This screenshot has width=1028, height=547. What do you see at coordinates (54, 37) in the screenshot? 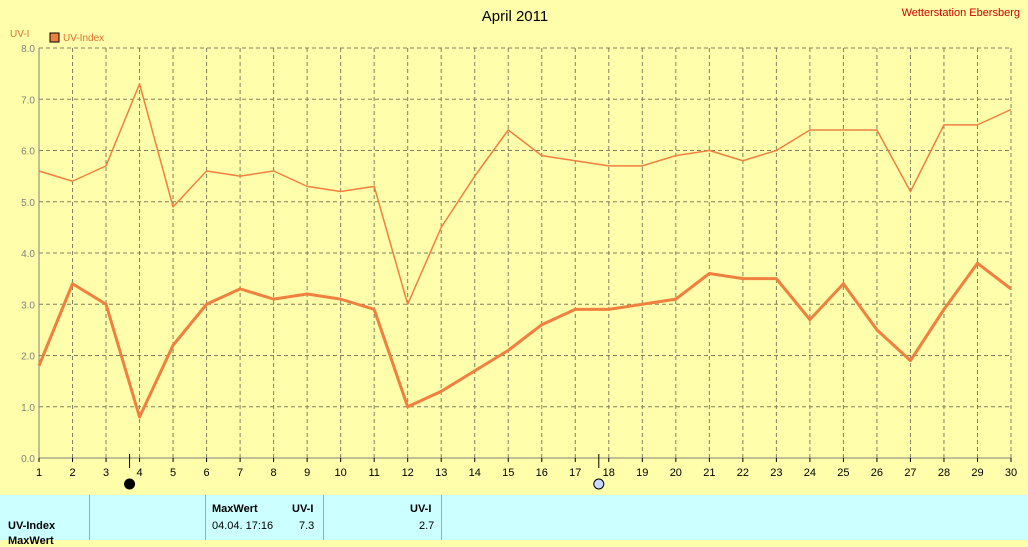
I see `legend-swatch` at bounding box center [54, 37].